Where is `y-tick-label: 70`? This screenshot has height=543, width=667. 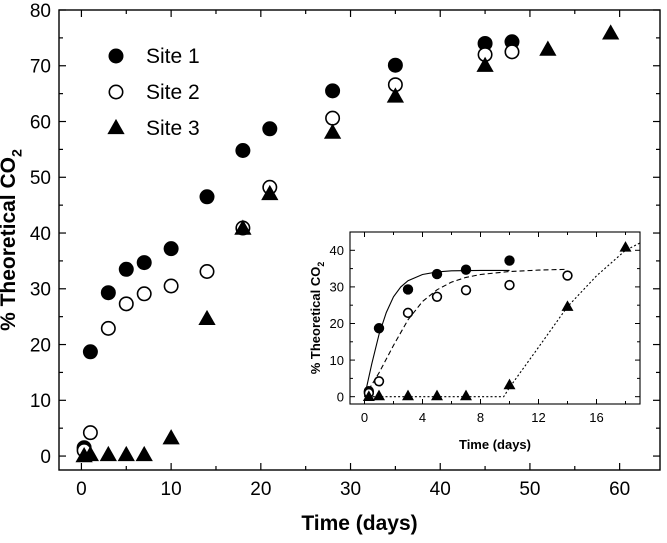 y-tick-label: 70 is located at coordinates (40, 67).